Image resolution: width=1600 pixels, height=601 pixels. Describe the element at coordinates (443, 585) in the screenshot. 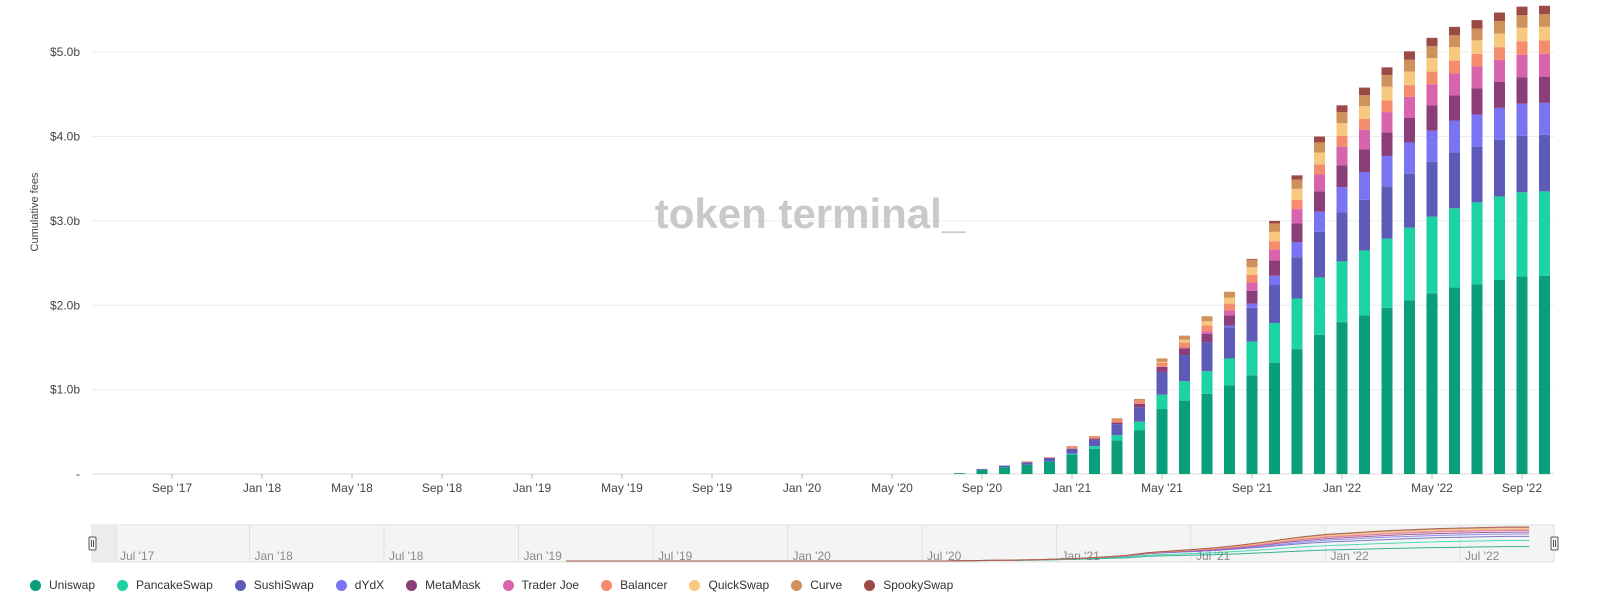

I see `legend-item: MetaMask` at that location.